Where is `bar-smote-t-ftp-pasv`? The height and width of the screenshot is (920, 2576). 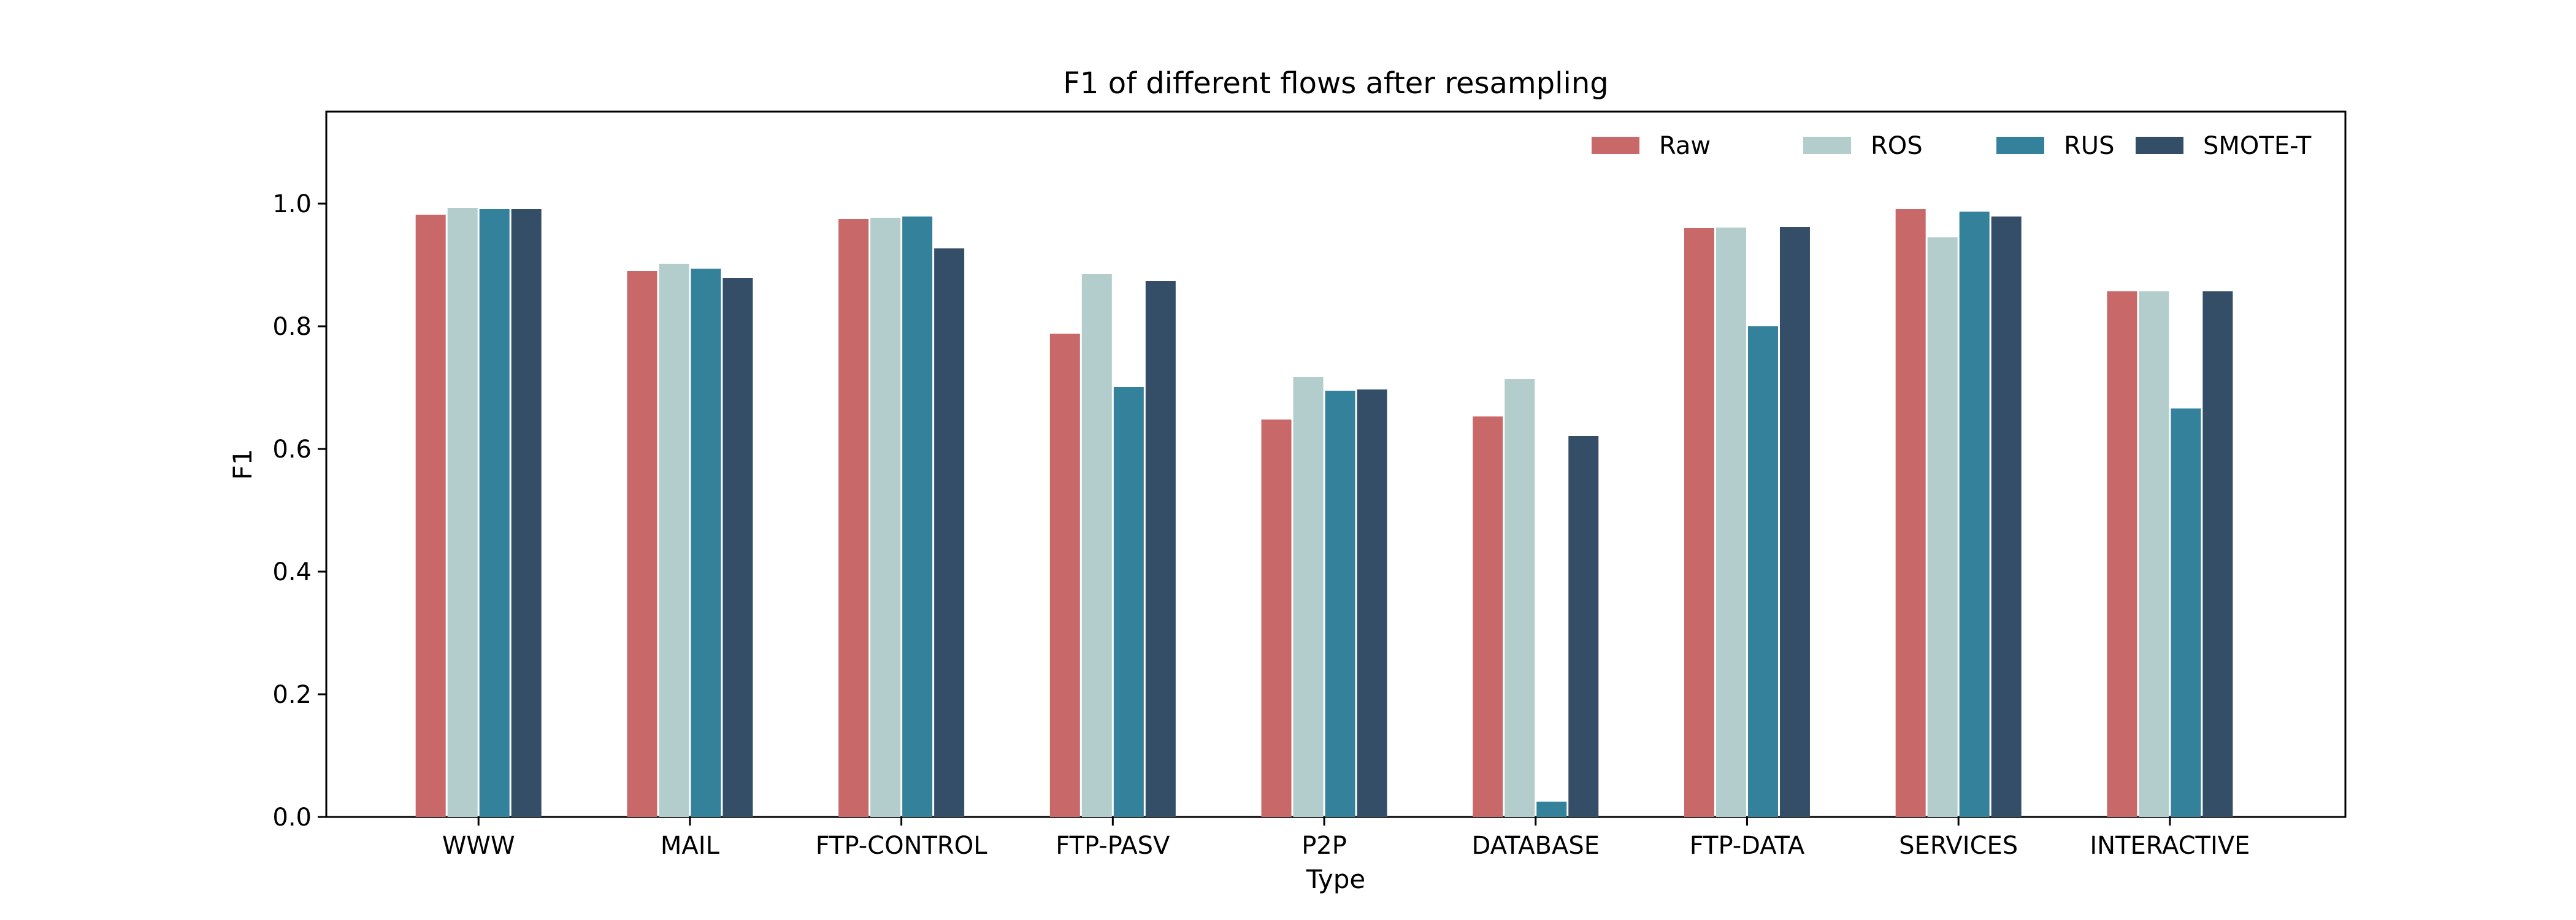
bar-smote-t-ftp-pasv is located at coordinates (1160, 549).